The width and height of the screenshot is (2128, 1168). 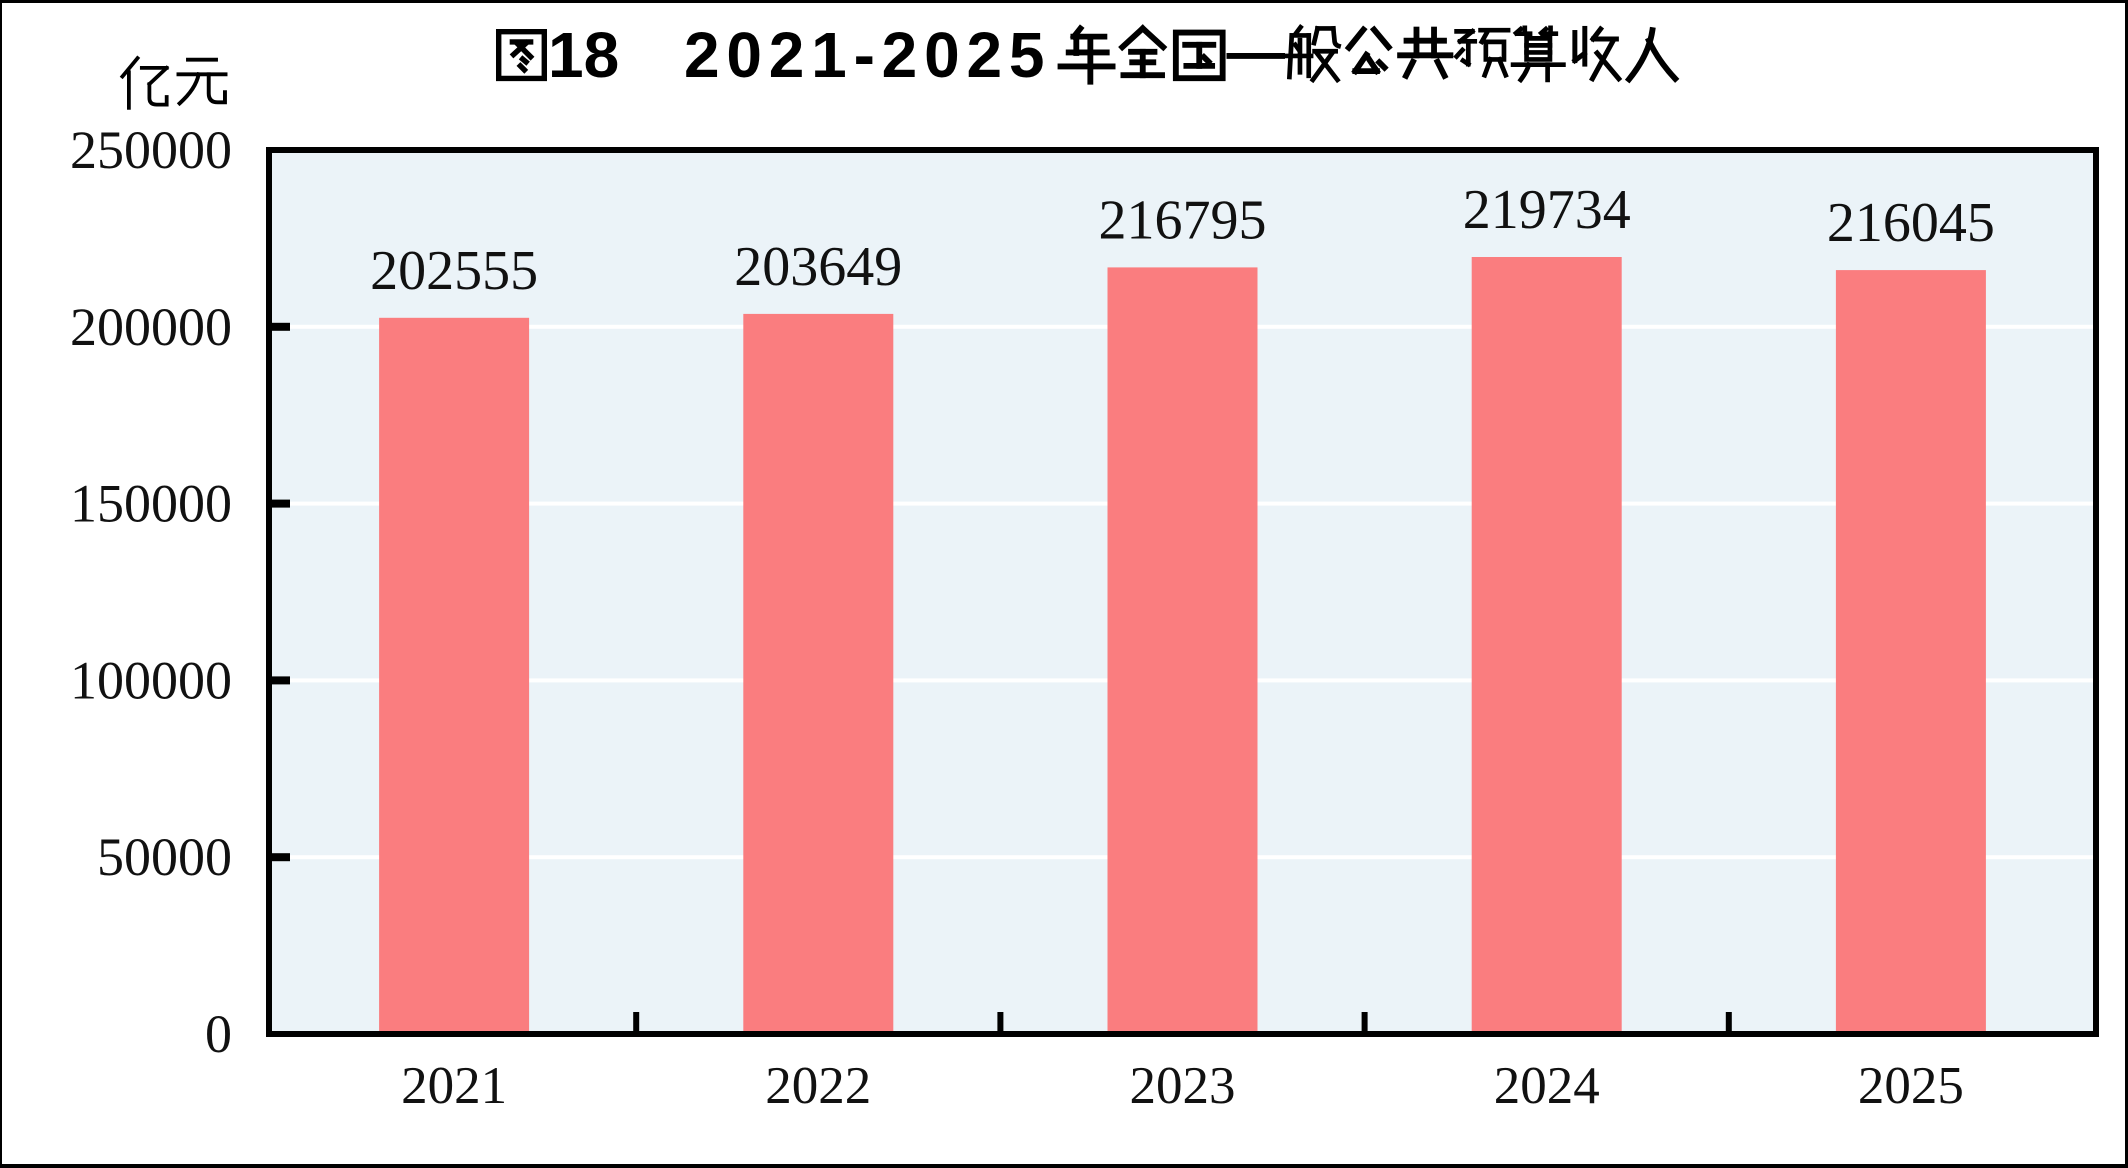 What do you see at coordinates (1547, 210) in the screenshot?
I see `svg-text: 219734` at bounding box center [1547, 210].